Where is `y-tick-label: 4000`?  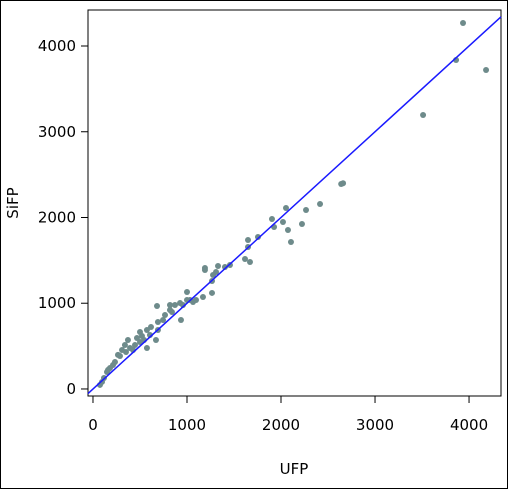 y-tick-label: 4000 is located at coordinates (57, 46).